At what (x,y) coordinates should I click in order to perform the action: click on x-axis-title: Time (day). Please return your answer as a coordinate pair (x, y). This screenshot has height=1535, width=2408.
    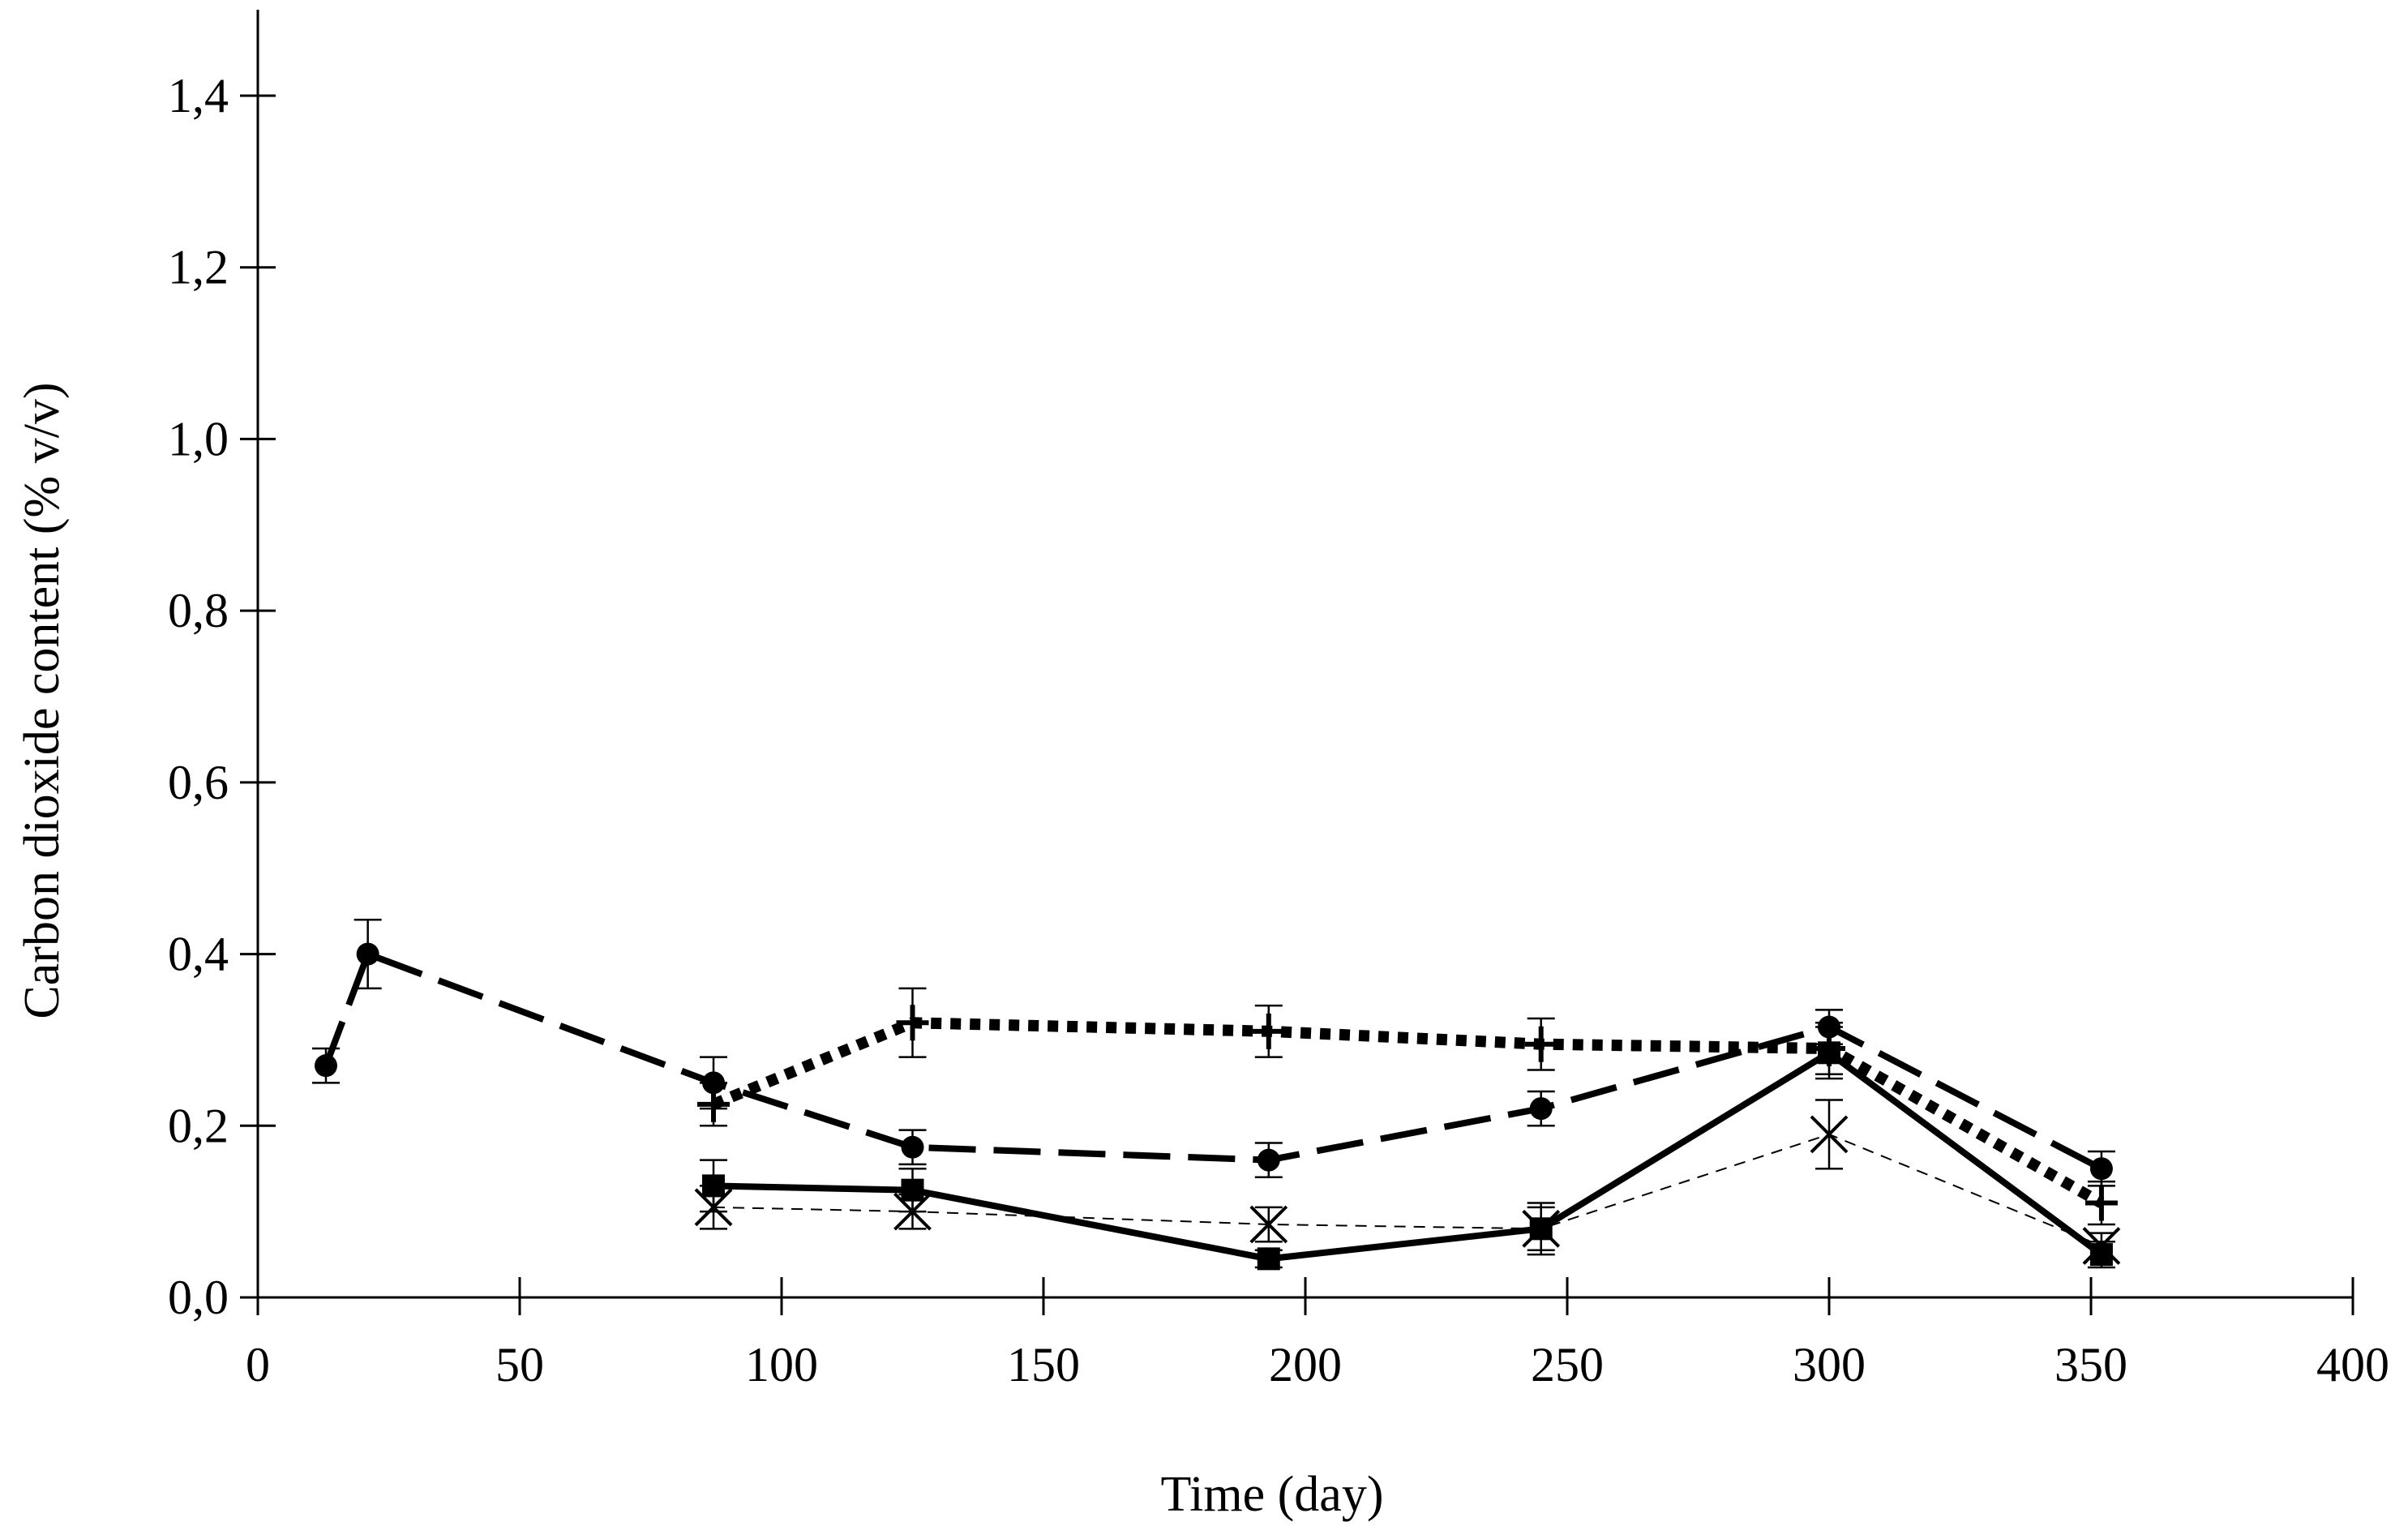
    Looking at the image, I should click on (1272, 1494).